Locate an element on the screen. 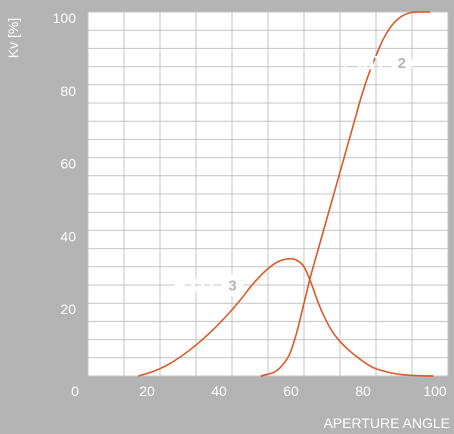 The width and height of the screenshot is (454, 434). y-tick-label: 20 is located at coordinates (68, 309).